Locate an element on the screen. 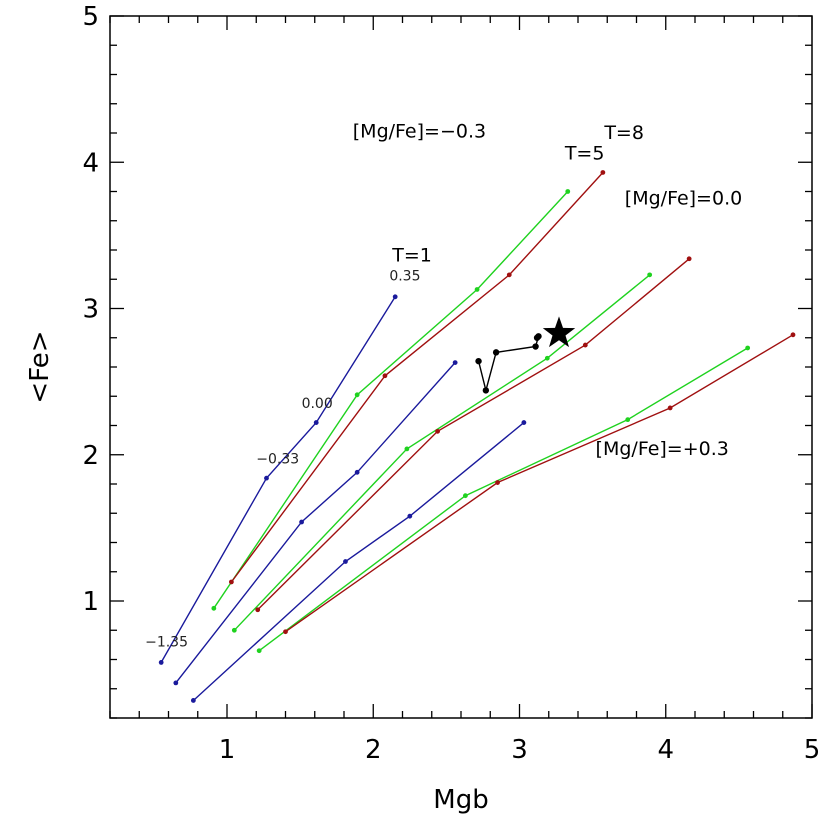 The height and width of the screenshot is (830, 830). point-label: −1.35 is located at coordinates (166, 642).